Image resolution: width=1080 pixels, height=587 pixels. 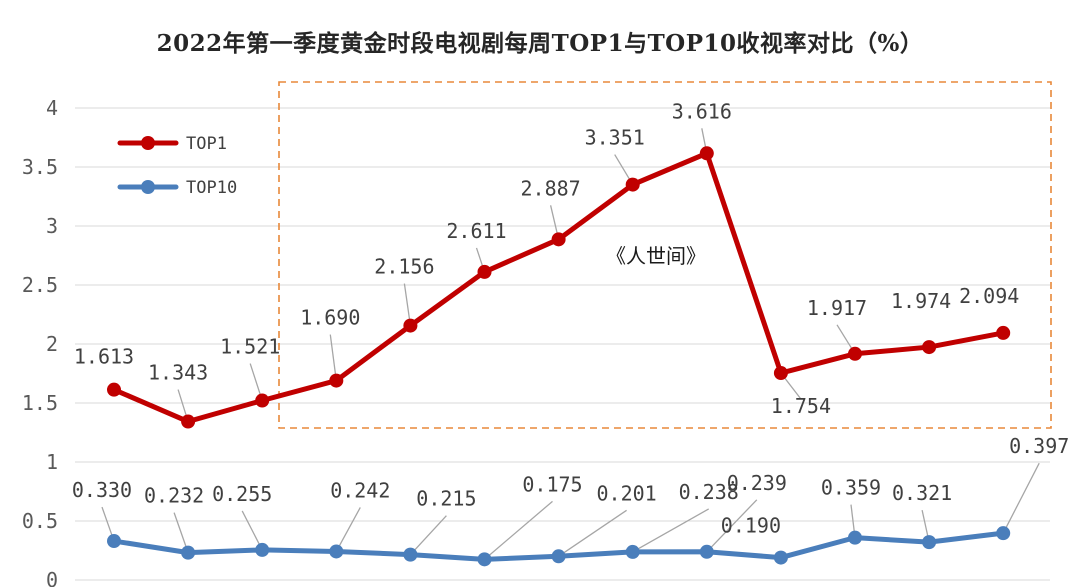 What do you see at coordinates (837, 308) in the screenshot?
I see `data-label-top1: 1.917` at bounding box center [837, 308].